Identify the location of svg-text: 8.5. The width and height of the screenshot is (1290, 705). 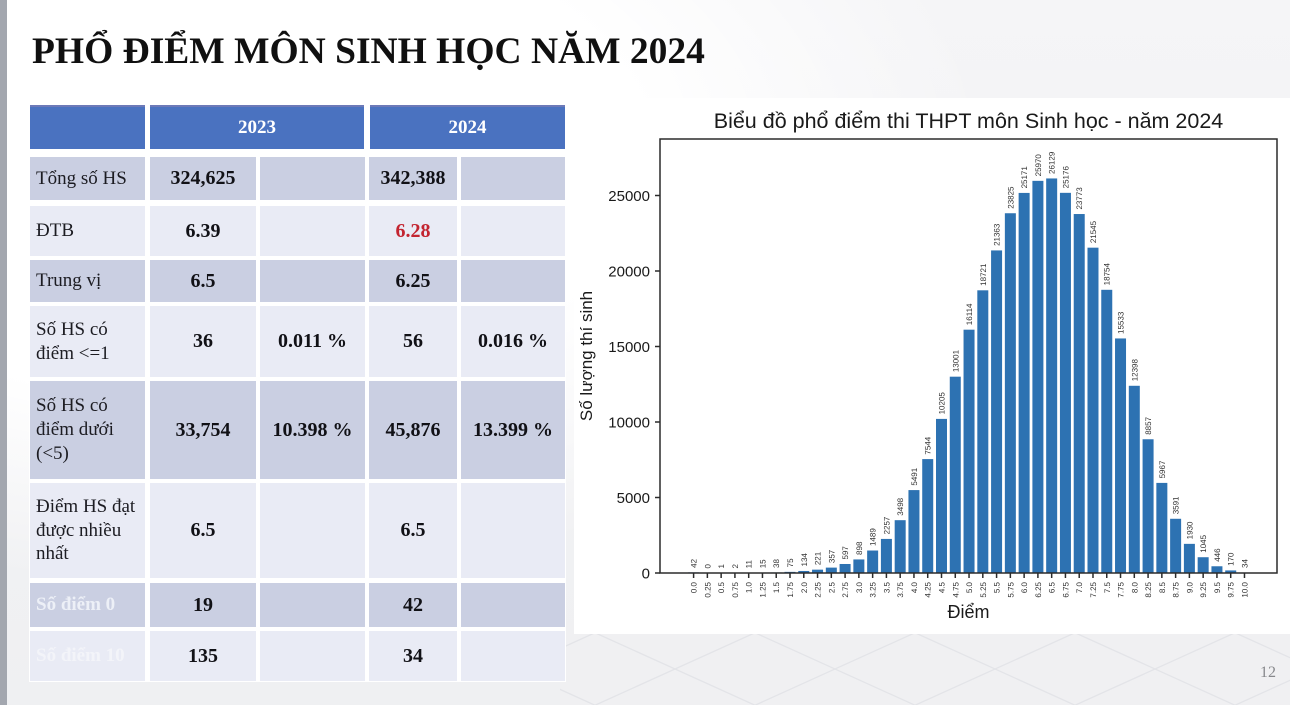
(1162, 587).